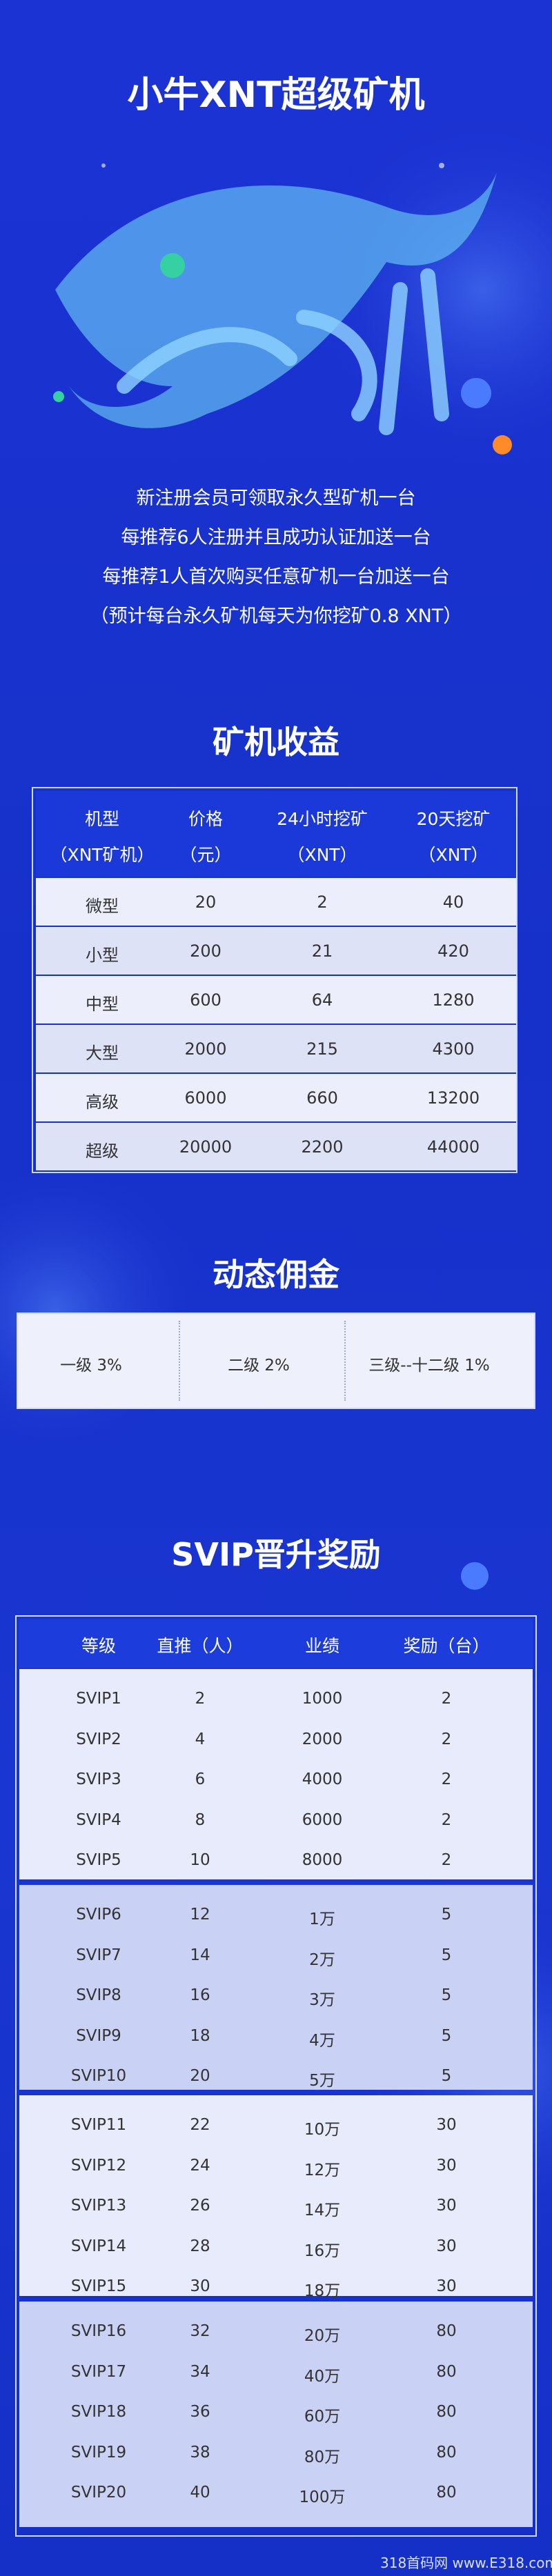 This screenshot has width=552, height=2576. Describe the element at coordinates (276, 498) in the screenshot. I see `intro-line: 新注册会员可领取永久型矿机一台` at that location.